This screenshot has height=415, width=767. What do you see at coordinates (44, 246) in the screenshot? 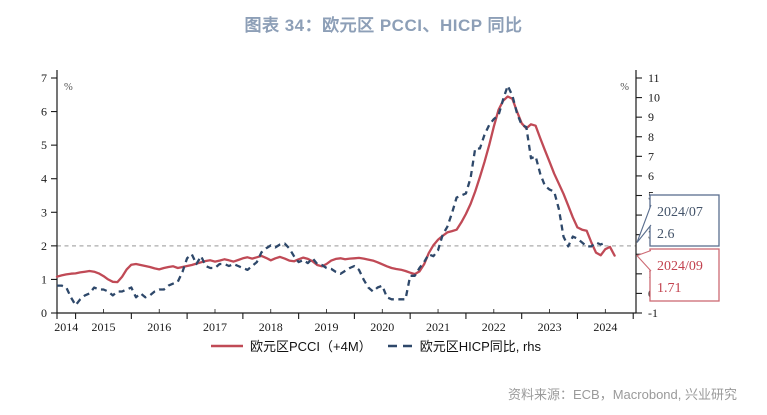
I see `left-axis-tick-label: 2` at bounding box center [44, 246].